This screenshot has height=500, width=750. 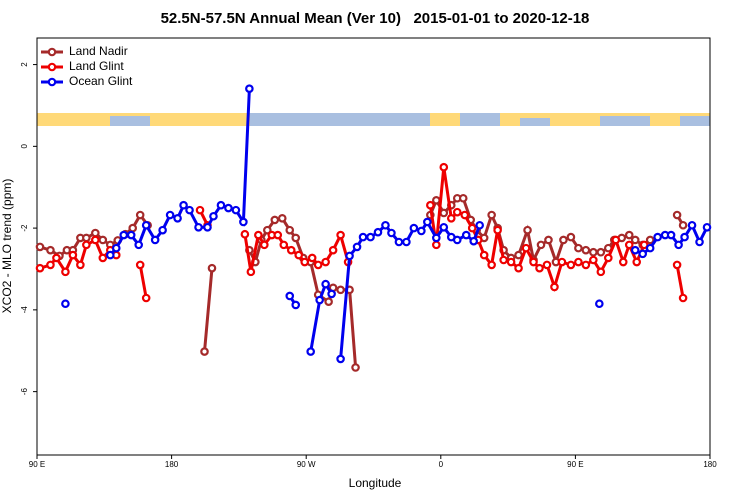 What do you see at coordinates (98, 51) in the screenshot?
I see `legend-label: Land Nadir` at bounding box center [98, 51].